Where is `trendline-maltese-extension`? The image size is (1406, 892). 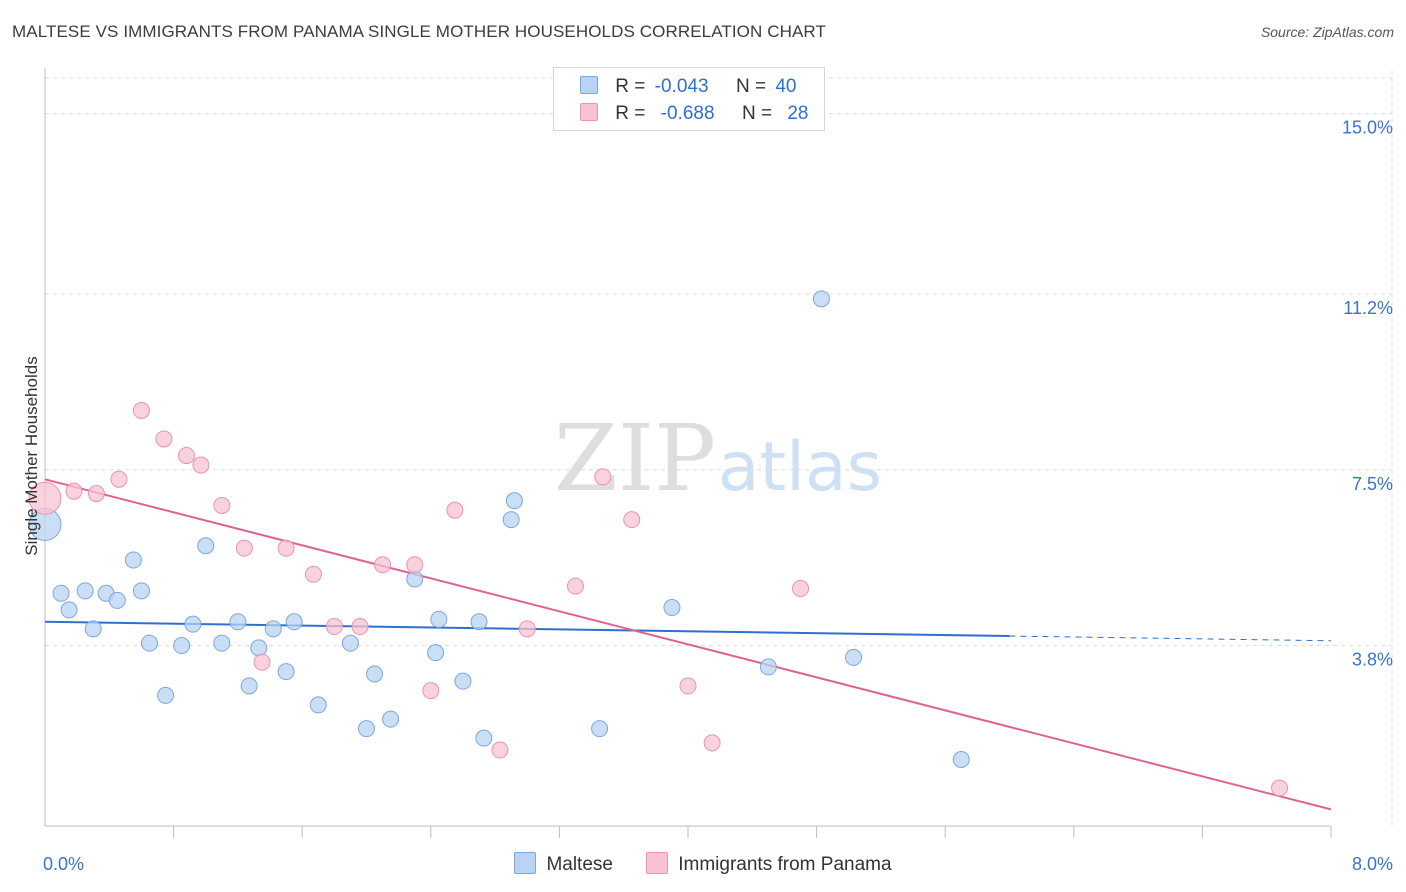 trendline-maltese-extension is located at coordinates (1170, 638).